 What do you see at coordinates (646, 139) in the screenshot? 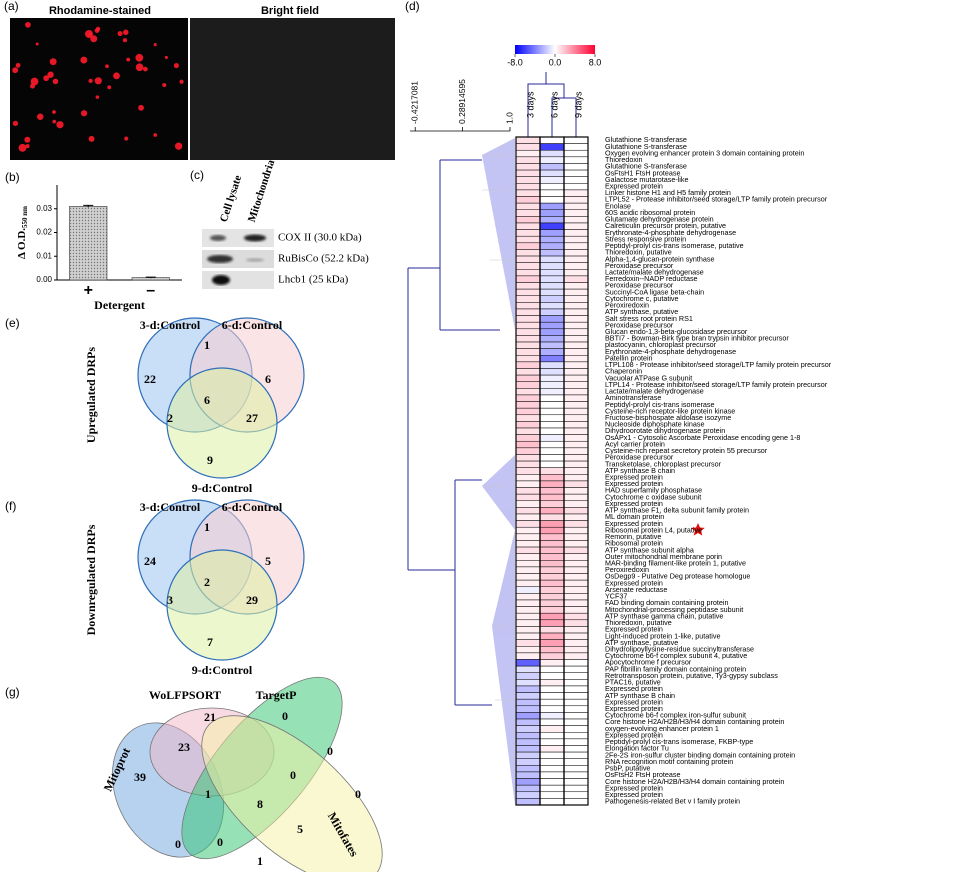
I see `row-label: Glutathione S-transferase` at bounding box center [646, 139].